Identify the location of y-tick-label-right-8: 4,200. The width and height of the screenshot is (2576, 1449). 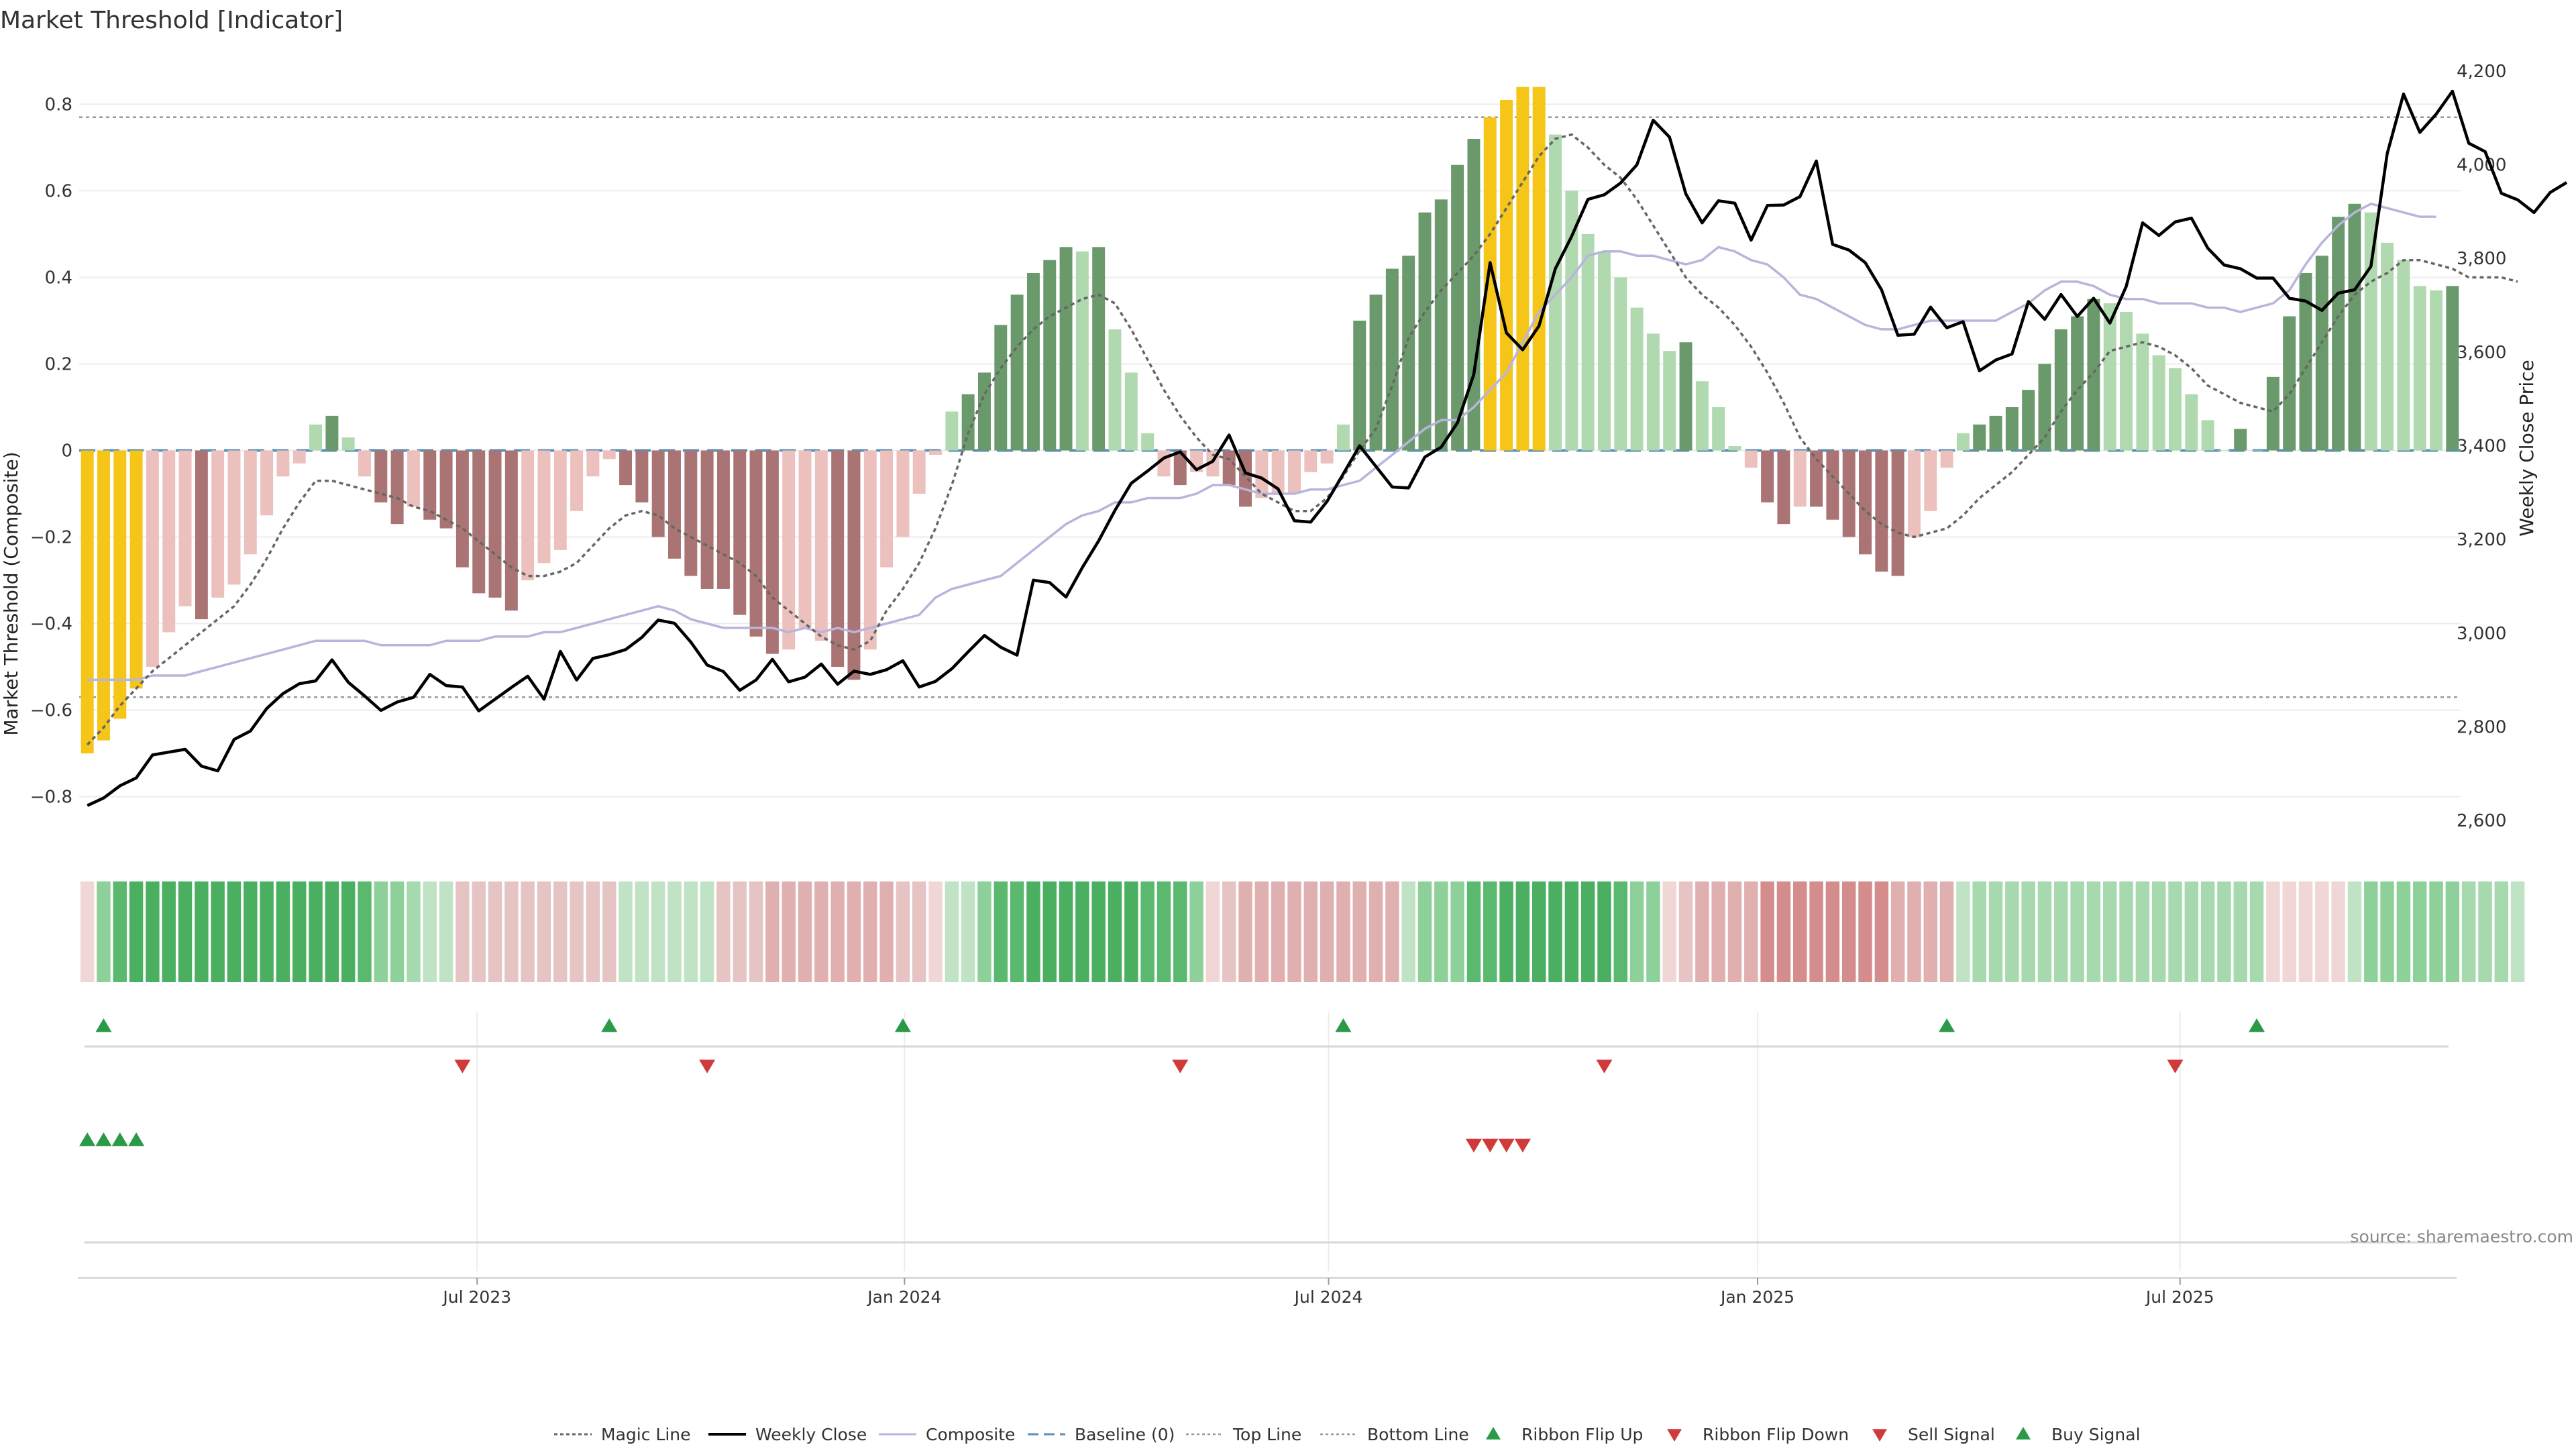
(2481, 72).